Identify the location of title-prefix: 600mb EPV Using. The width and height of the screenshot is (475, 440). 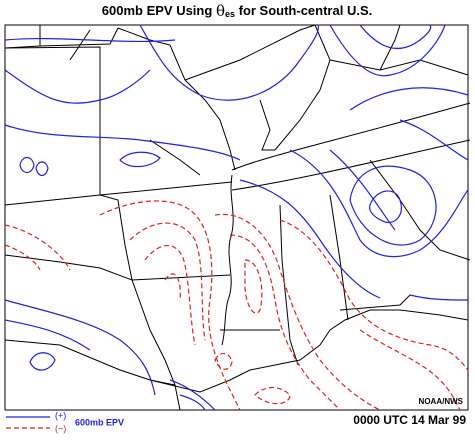
(157, 10).